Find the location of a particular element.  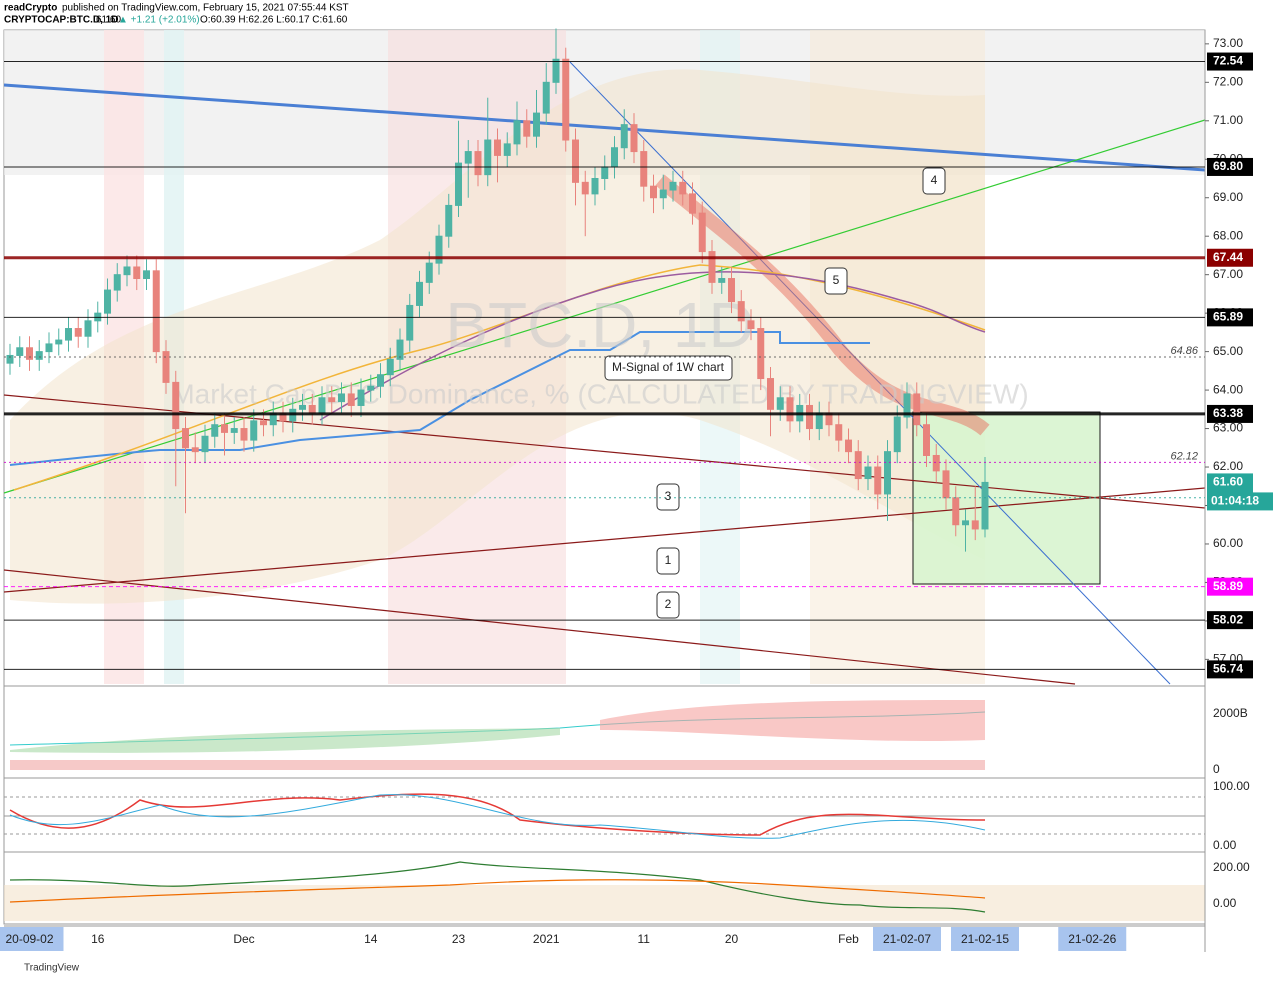

annotation: 2 is located at coordinates (668, 604).